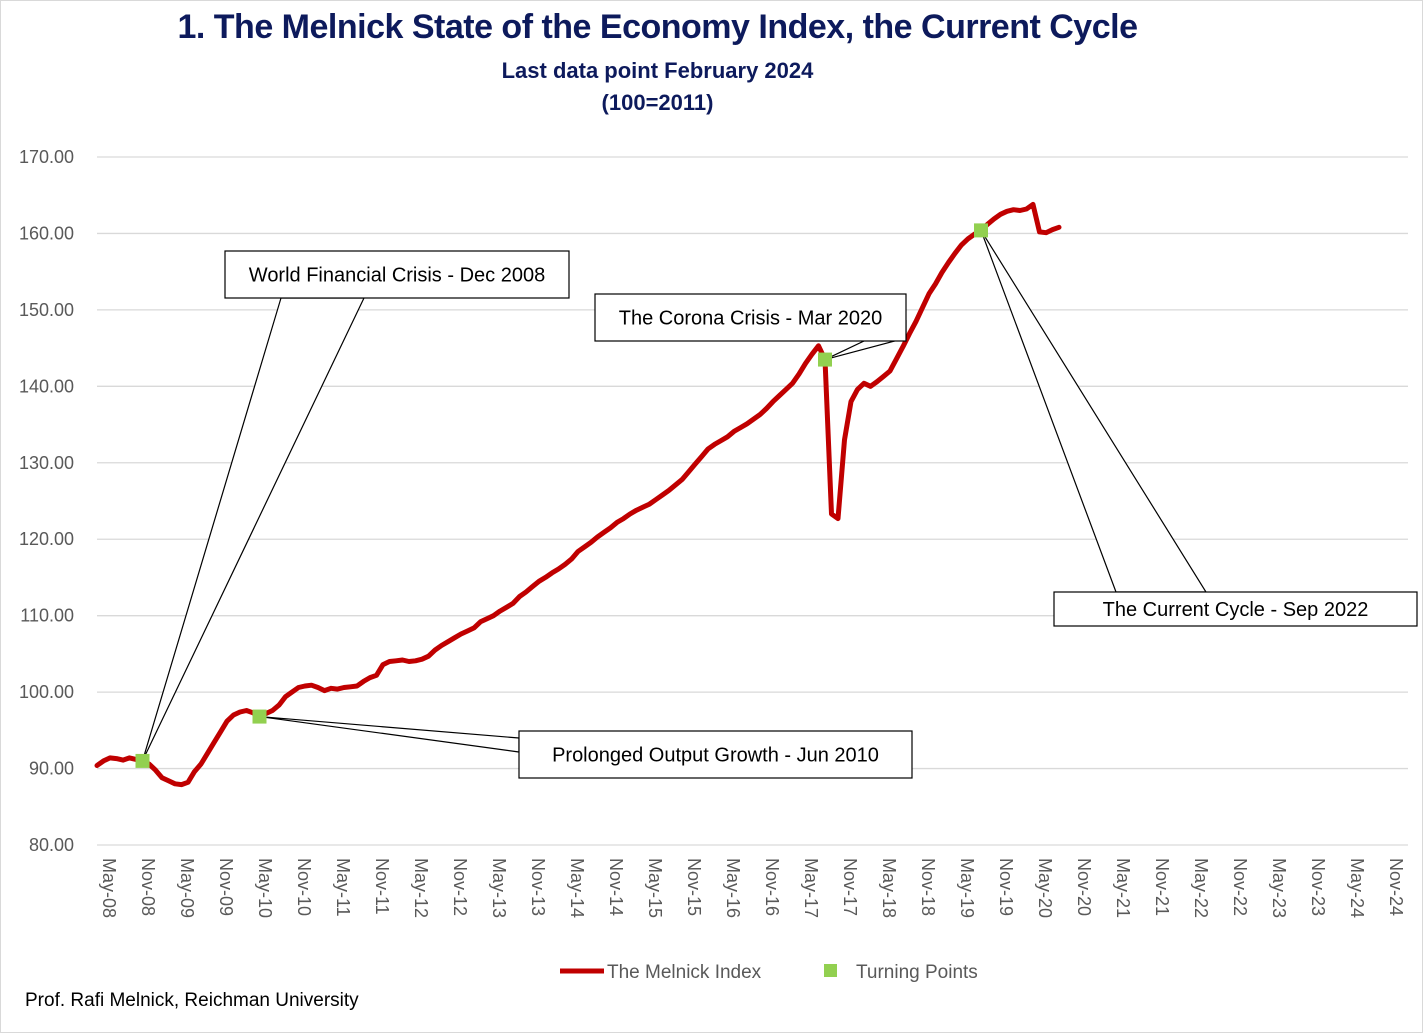 The width and height of the screenshot is (1423, 1033). What do you see at coordinates (499, 888) in the screenshot?
I see `x-tick-label: May-13` at bounding box center [499, 888].